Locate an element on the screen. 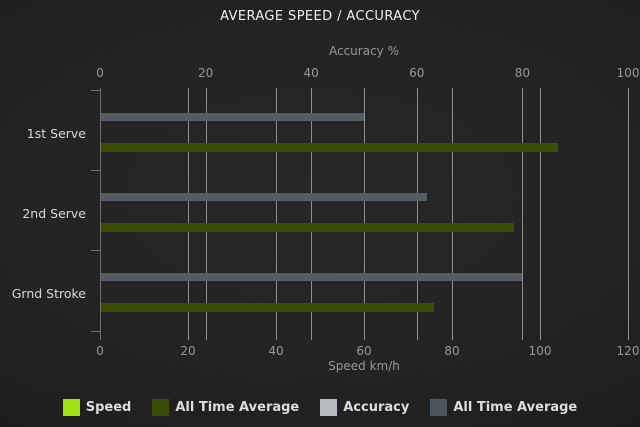  speed-tick-label: 100 is located at coordinates (540, 351).